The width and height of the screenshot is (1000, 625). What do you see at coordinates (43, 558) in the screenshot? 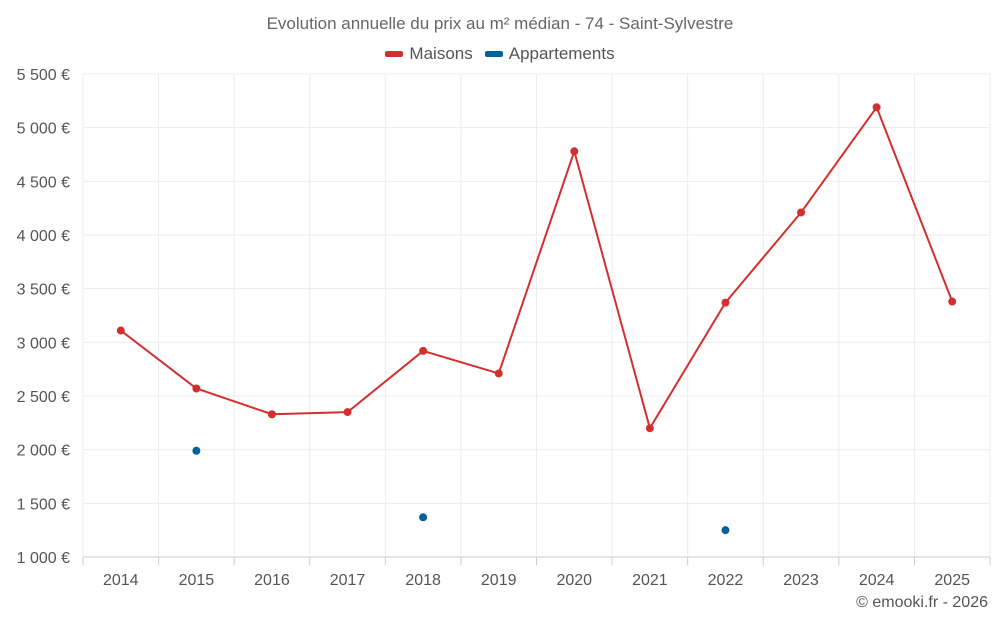
I see `y-tick-label: 1 000 €` at bounding box center [43, 558].